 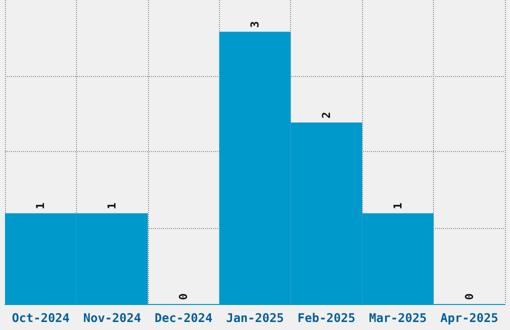 What do you see at coordinates (469, 318) in the screenshot?
I see `x-tick-label: Apr-2025` at bounding box center [469, 318].